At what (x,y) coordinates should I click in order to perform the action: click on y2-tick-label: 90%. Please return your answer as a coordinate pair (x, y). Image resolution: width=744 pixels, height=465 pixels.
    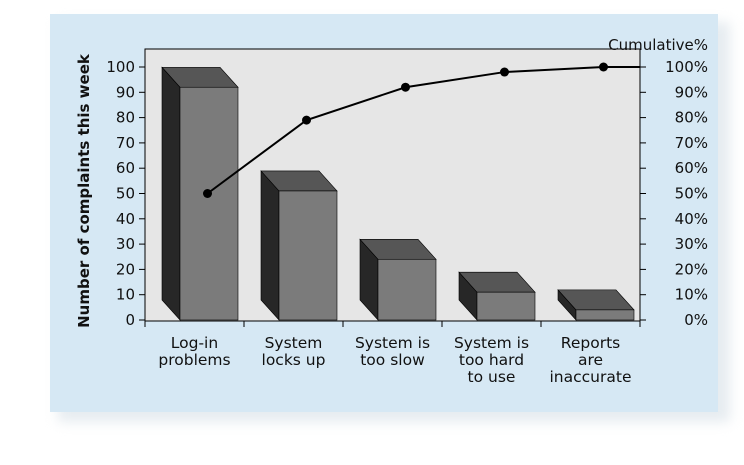
    Looking at the image, I should click on (691, 92).